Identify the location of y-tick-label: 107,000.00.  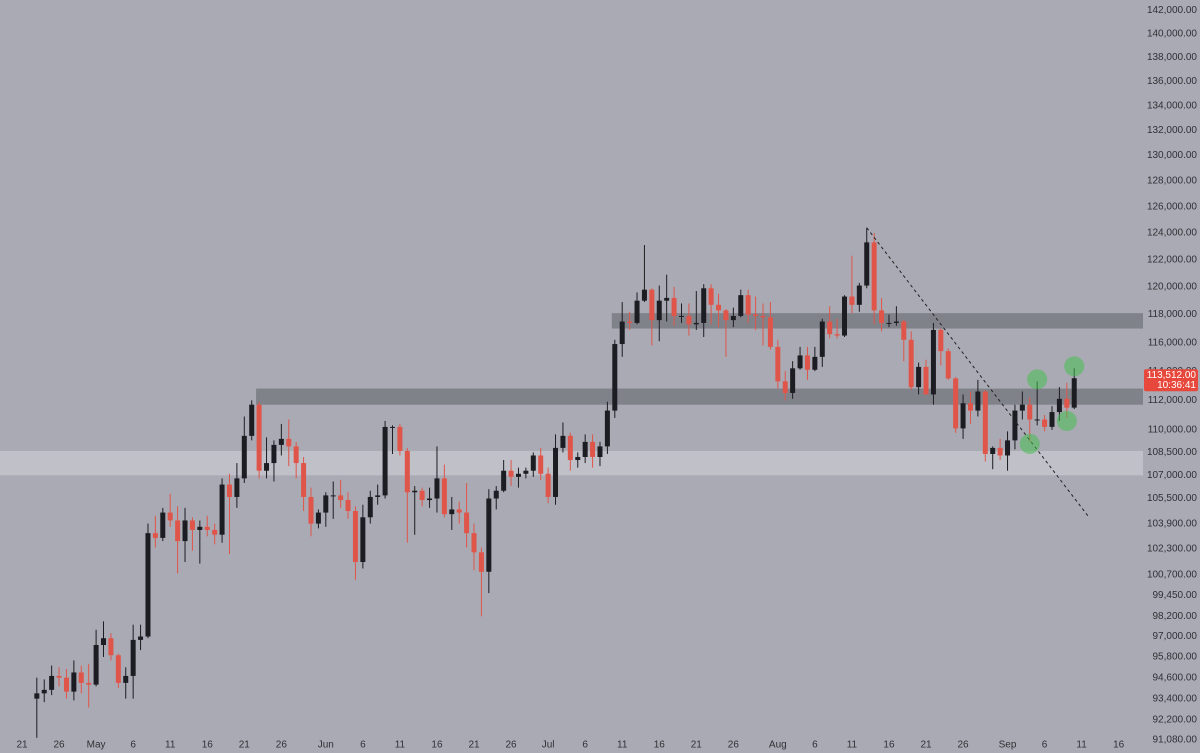
(1172, 475).